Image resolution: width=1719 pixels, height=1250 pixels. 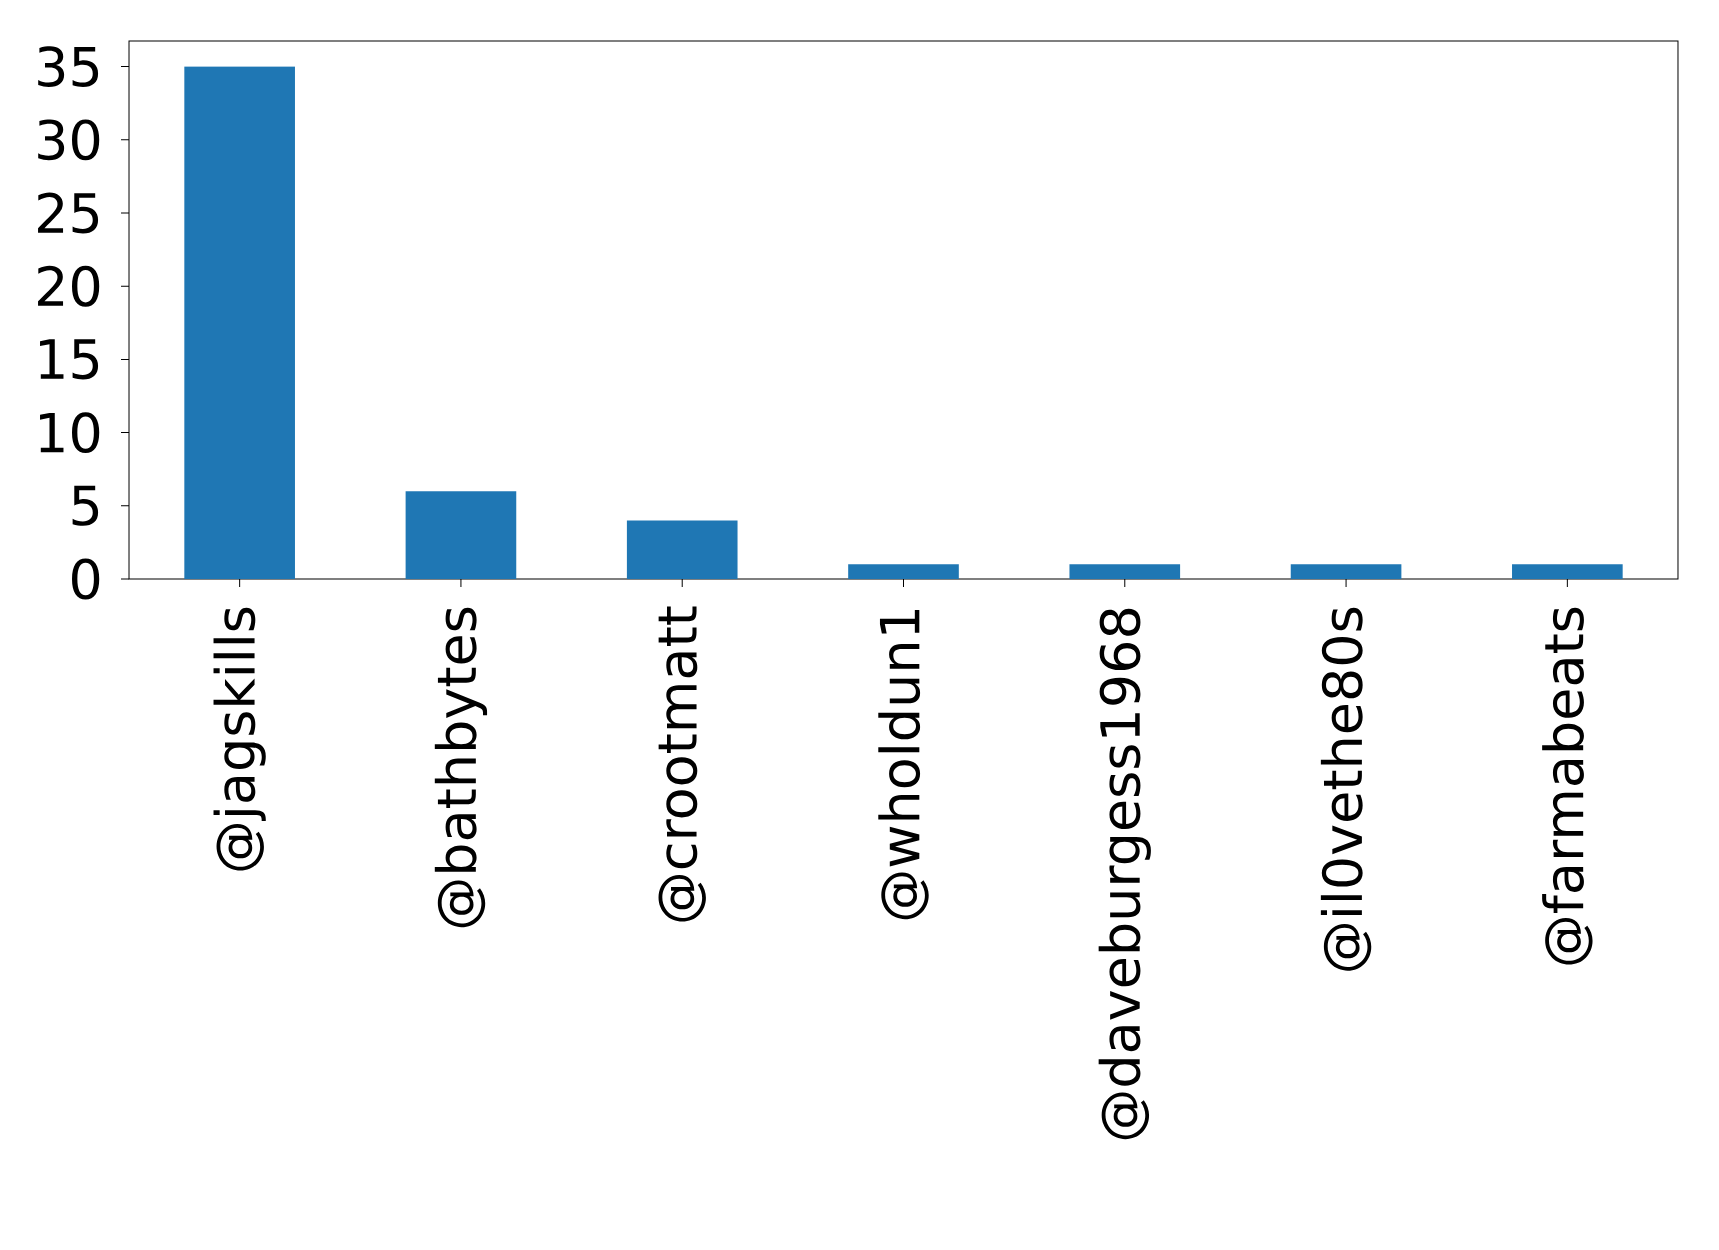 What do you see at coordinates (70, 433) in the screenshot?
I see `y-tick-label: 10` at bounding box center [70, 433].